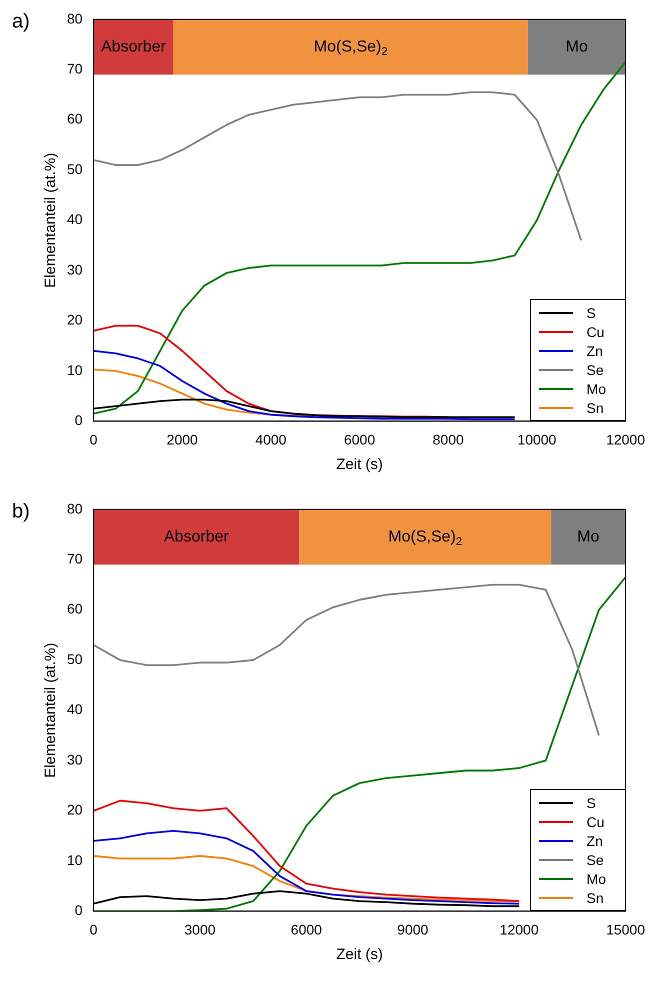 Image resolution: width=665 pixels, height=991 pixels. Describe the element at coordinates (448, 439) in the screenshot. I see `x-tick-label: 8000` at that location.